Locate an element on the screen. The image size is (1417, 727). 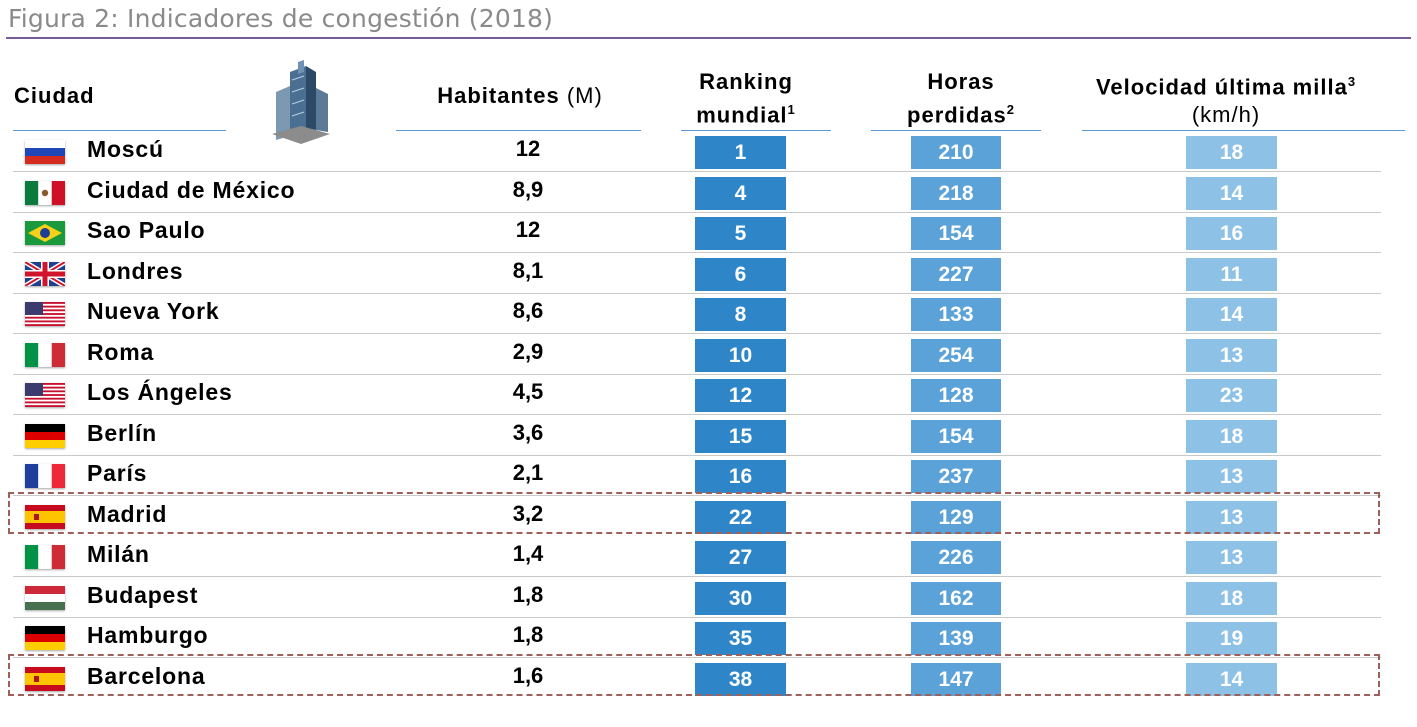
table-row: Sao Paulo 12 5 154 16 is located at coordinates (708, 233).